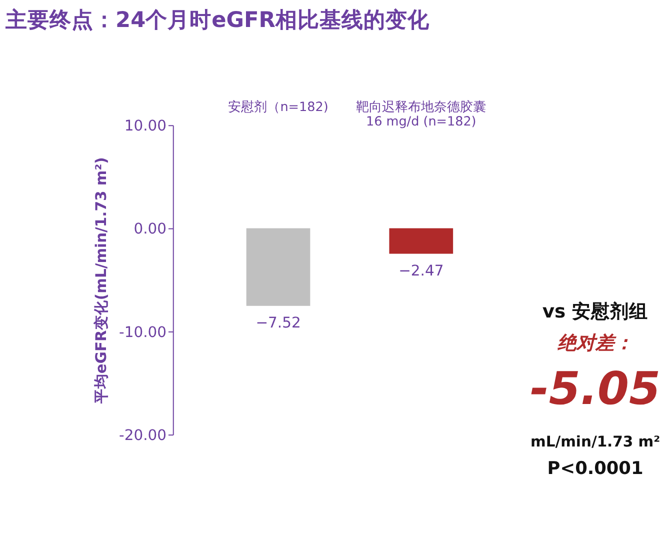  Describe the element at coordinates (421, 271) in the screenshot. I see `data-label: −2.47` at that location.